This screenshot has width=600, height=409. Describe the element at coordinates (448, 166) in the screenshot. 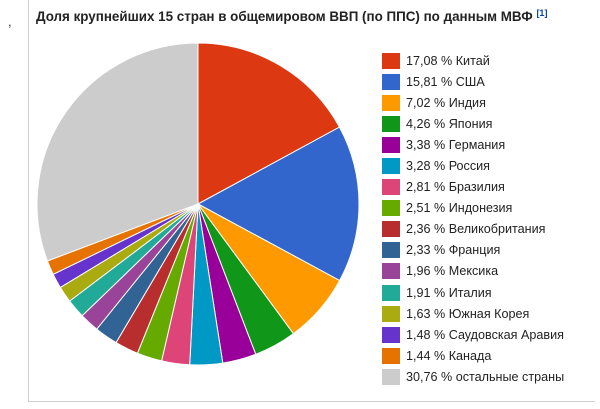

I see `legend-label: 3,28 % Россия` at that location.